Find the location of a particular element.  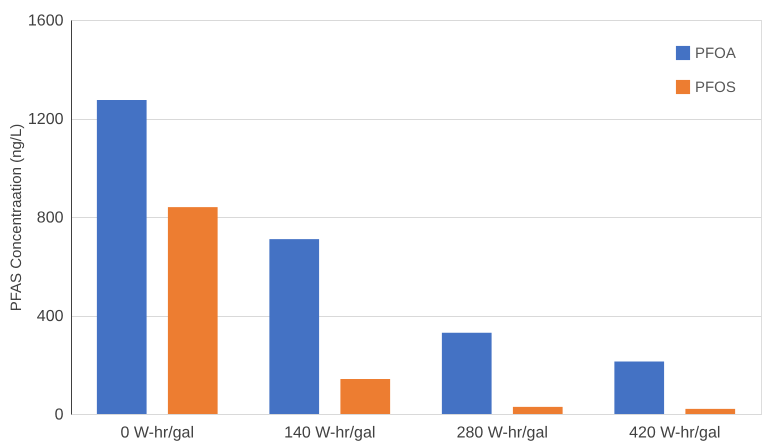

y-tick-label: 0 is located at coordinates (59, 415).